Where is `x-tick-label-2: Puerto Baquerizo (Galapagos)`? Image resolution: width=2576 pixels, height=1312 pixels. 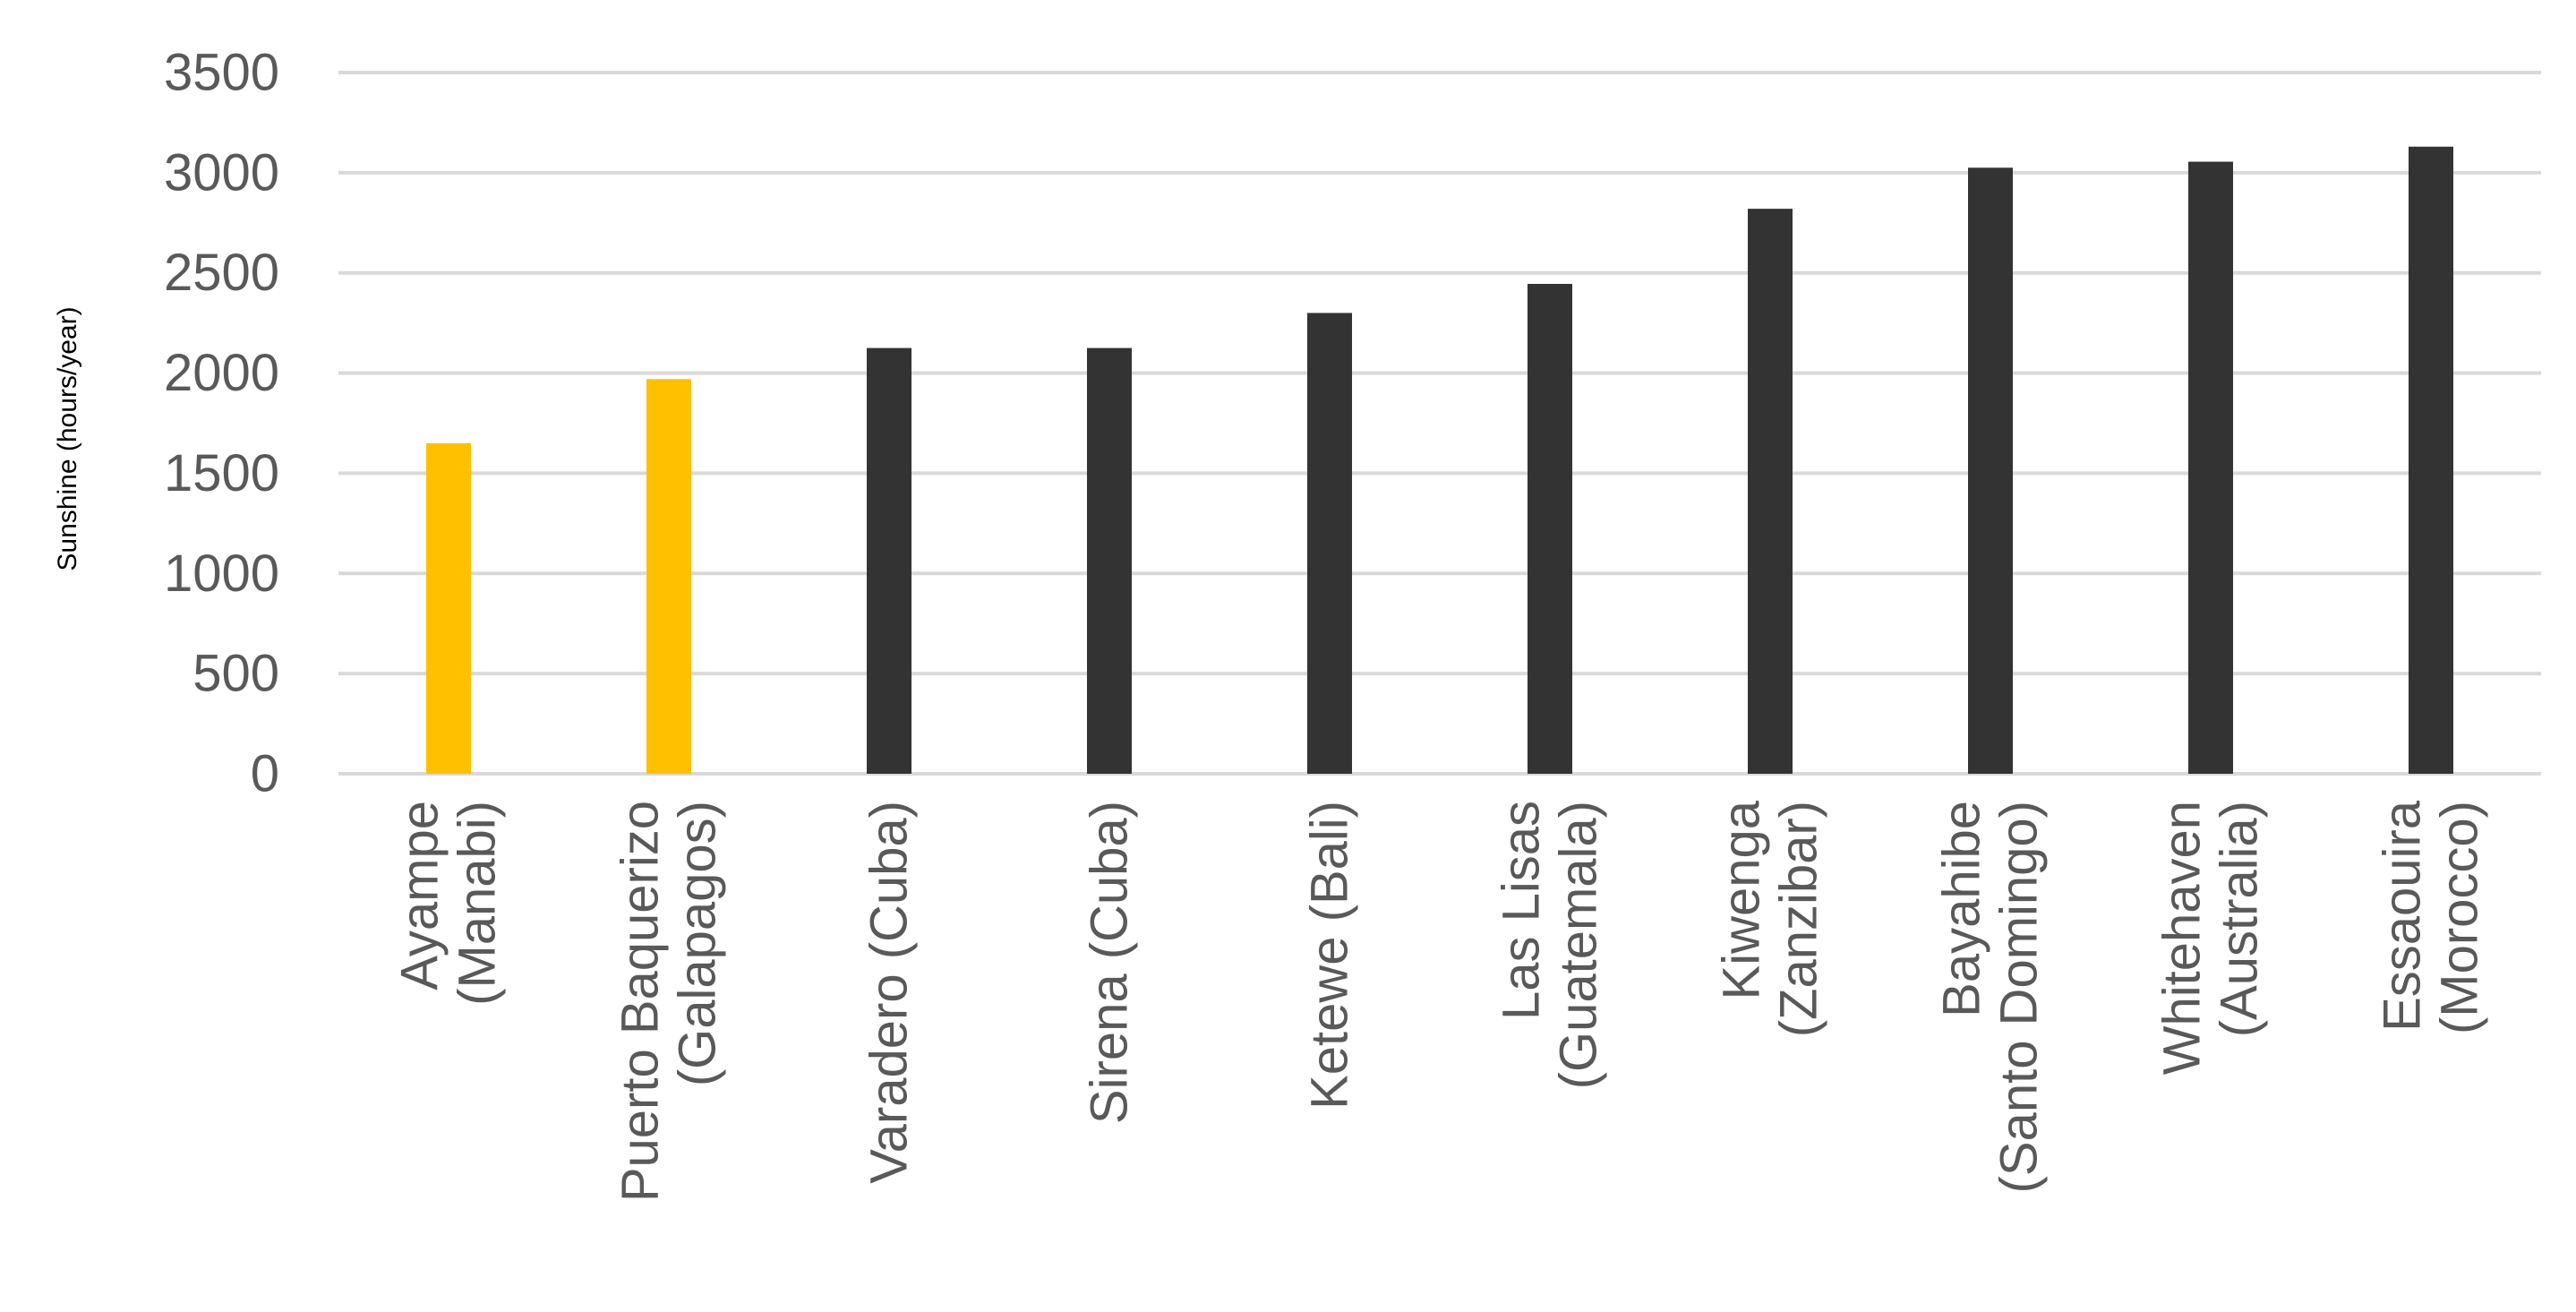 x-tick-label-2: Puerto Baquerizo (Galapagos) is located at coordinates (669, 1001).